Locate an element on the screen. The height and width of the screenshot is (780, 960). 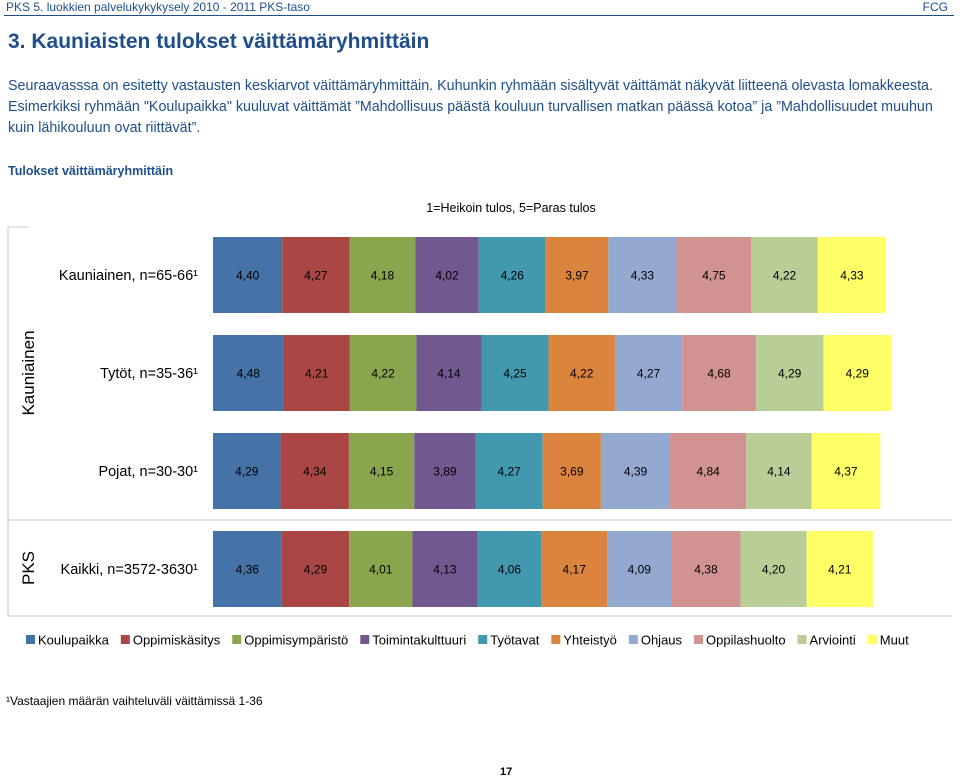
legend-swatch-koulupaikka is located at coordinates (30, 639).